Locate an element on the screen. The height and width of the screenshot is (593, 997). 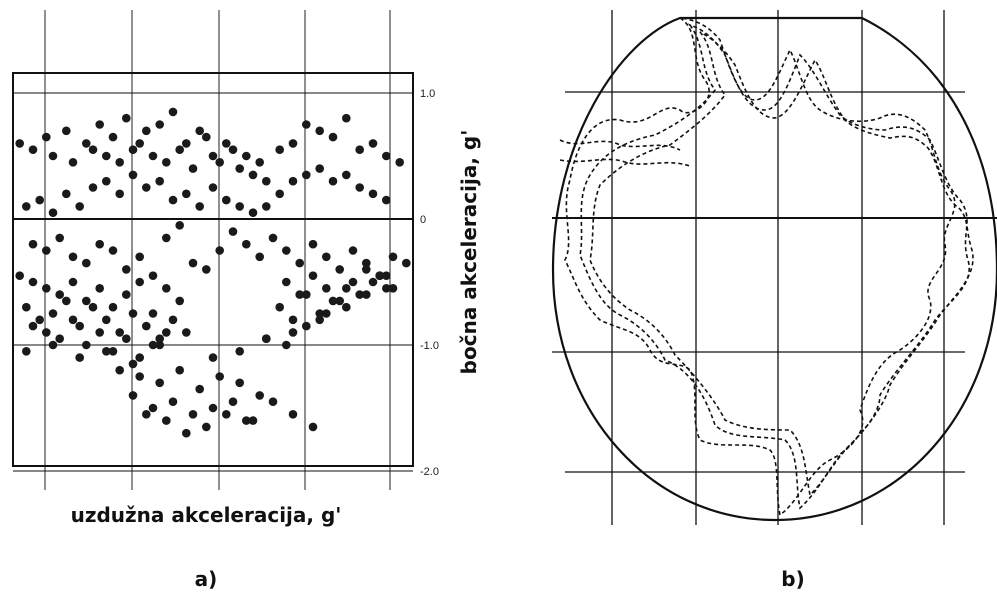
y-tick-label: 1.0 is located at coordinates (427, 94).